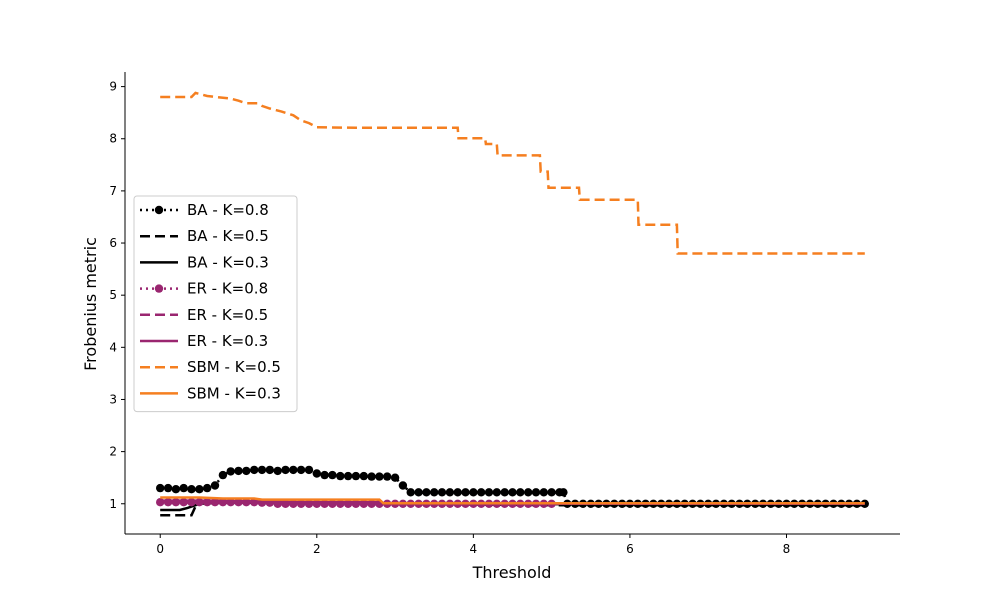 This screenshot has width=1000, height=600. What do you see at coordinates (317, 549) in the screenshot?
I see `x-tick-label: 2` at bounding box center [317, 549].